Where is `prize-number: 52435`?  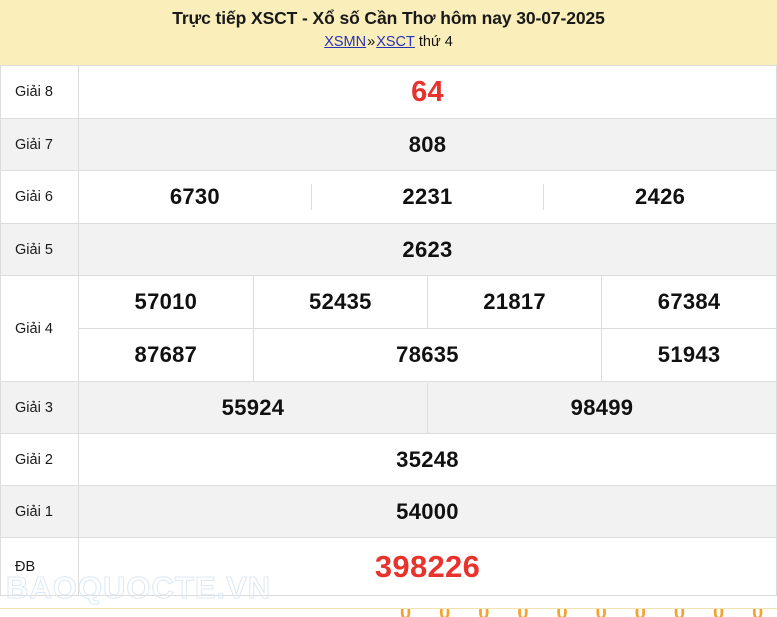 prize-number: 52435 is located at coordinates (340, 301).